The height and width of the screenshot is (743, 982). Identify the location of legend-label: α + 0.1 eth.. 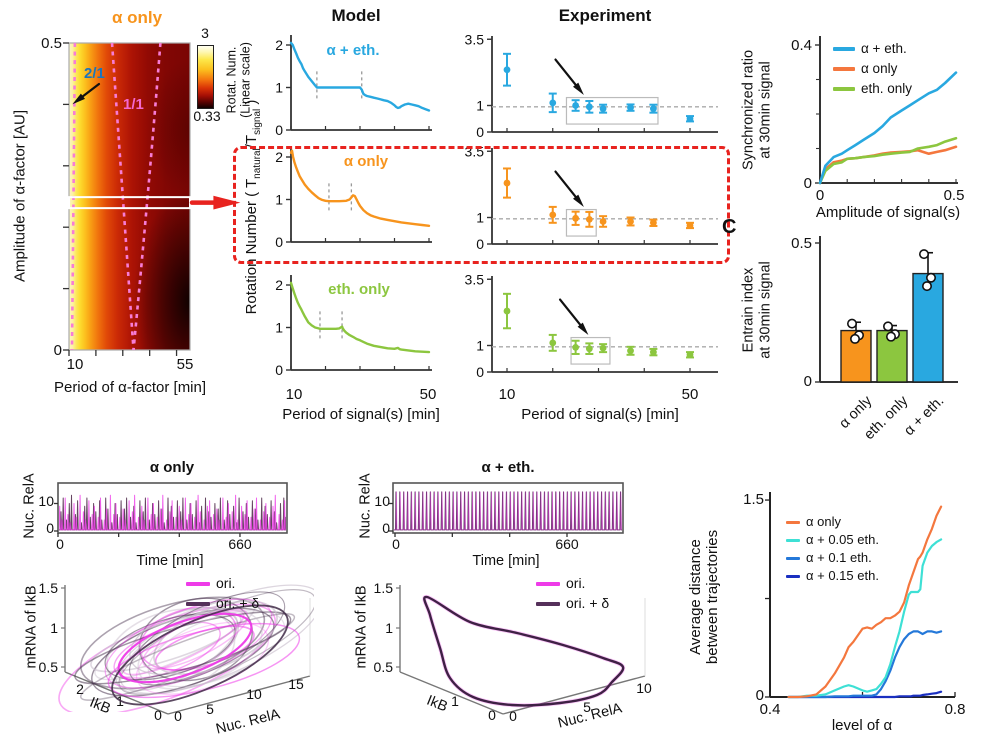
(839, 557).